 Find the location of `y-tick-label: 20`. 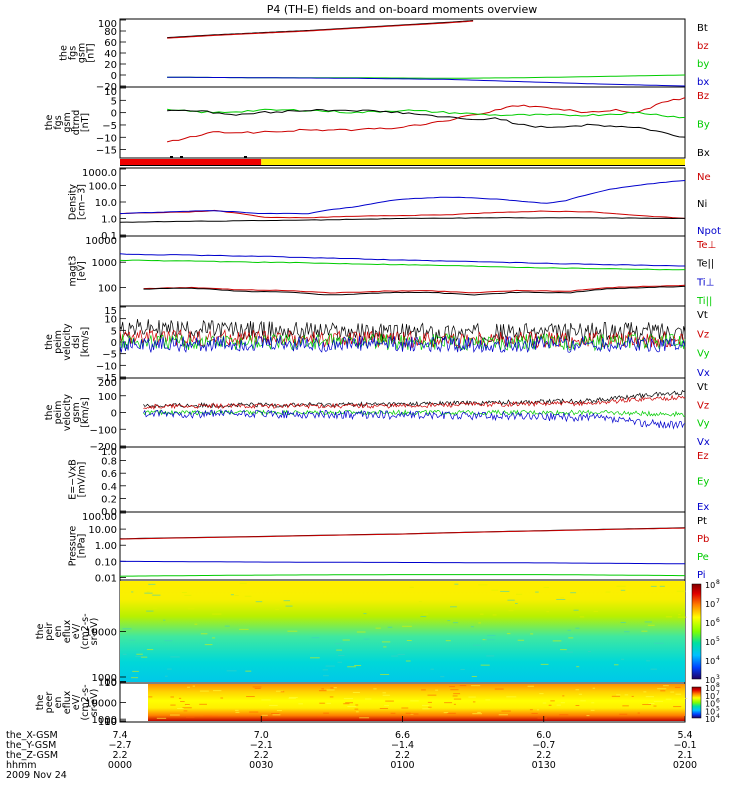

y-tick-label: 20 is located at coordinates (110, 65).